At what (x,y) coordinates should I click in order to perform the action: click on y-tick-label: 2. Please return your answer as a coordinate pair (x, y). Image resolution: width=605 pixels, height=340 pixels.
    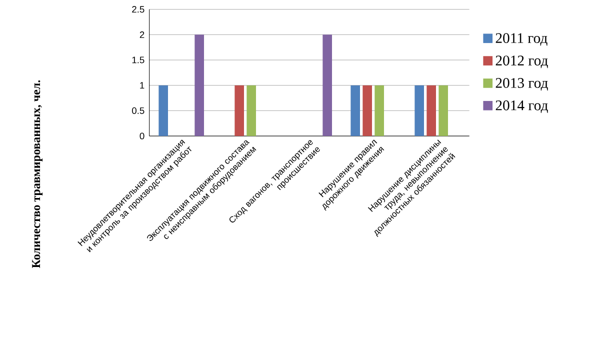
    Looking at the image, I should click on (142, 34).